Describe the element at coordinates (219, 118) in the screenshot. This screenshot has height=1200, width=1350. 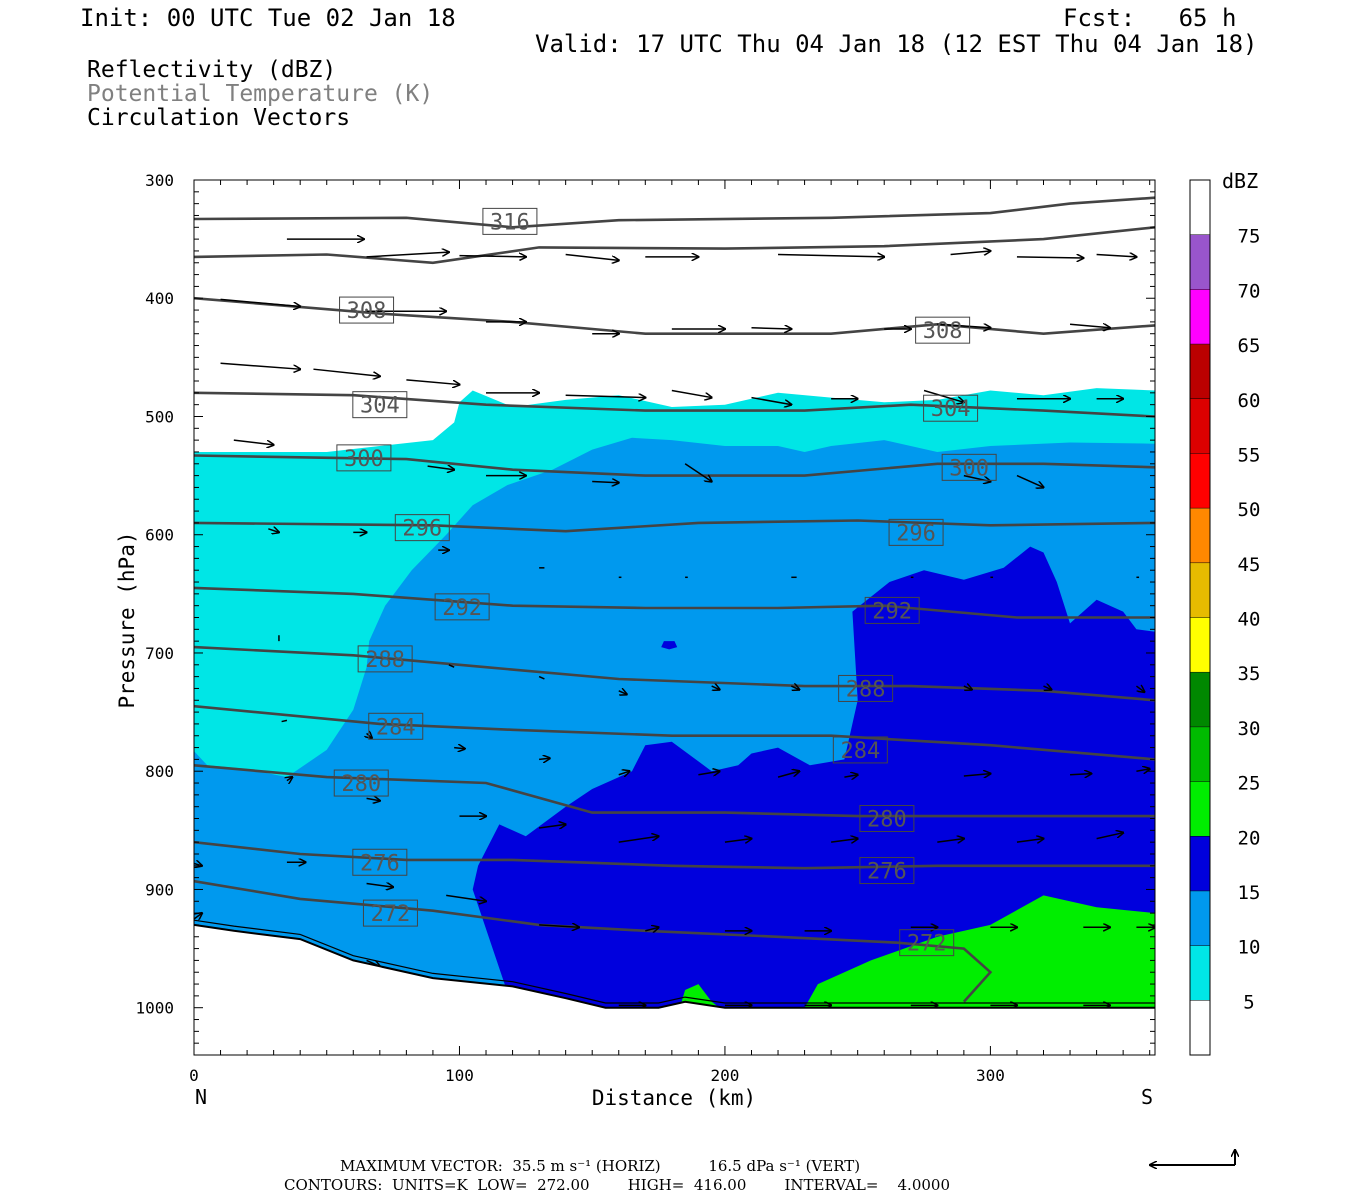
I see `field-vectors: Circulation Vectors` at that location.